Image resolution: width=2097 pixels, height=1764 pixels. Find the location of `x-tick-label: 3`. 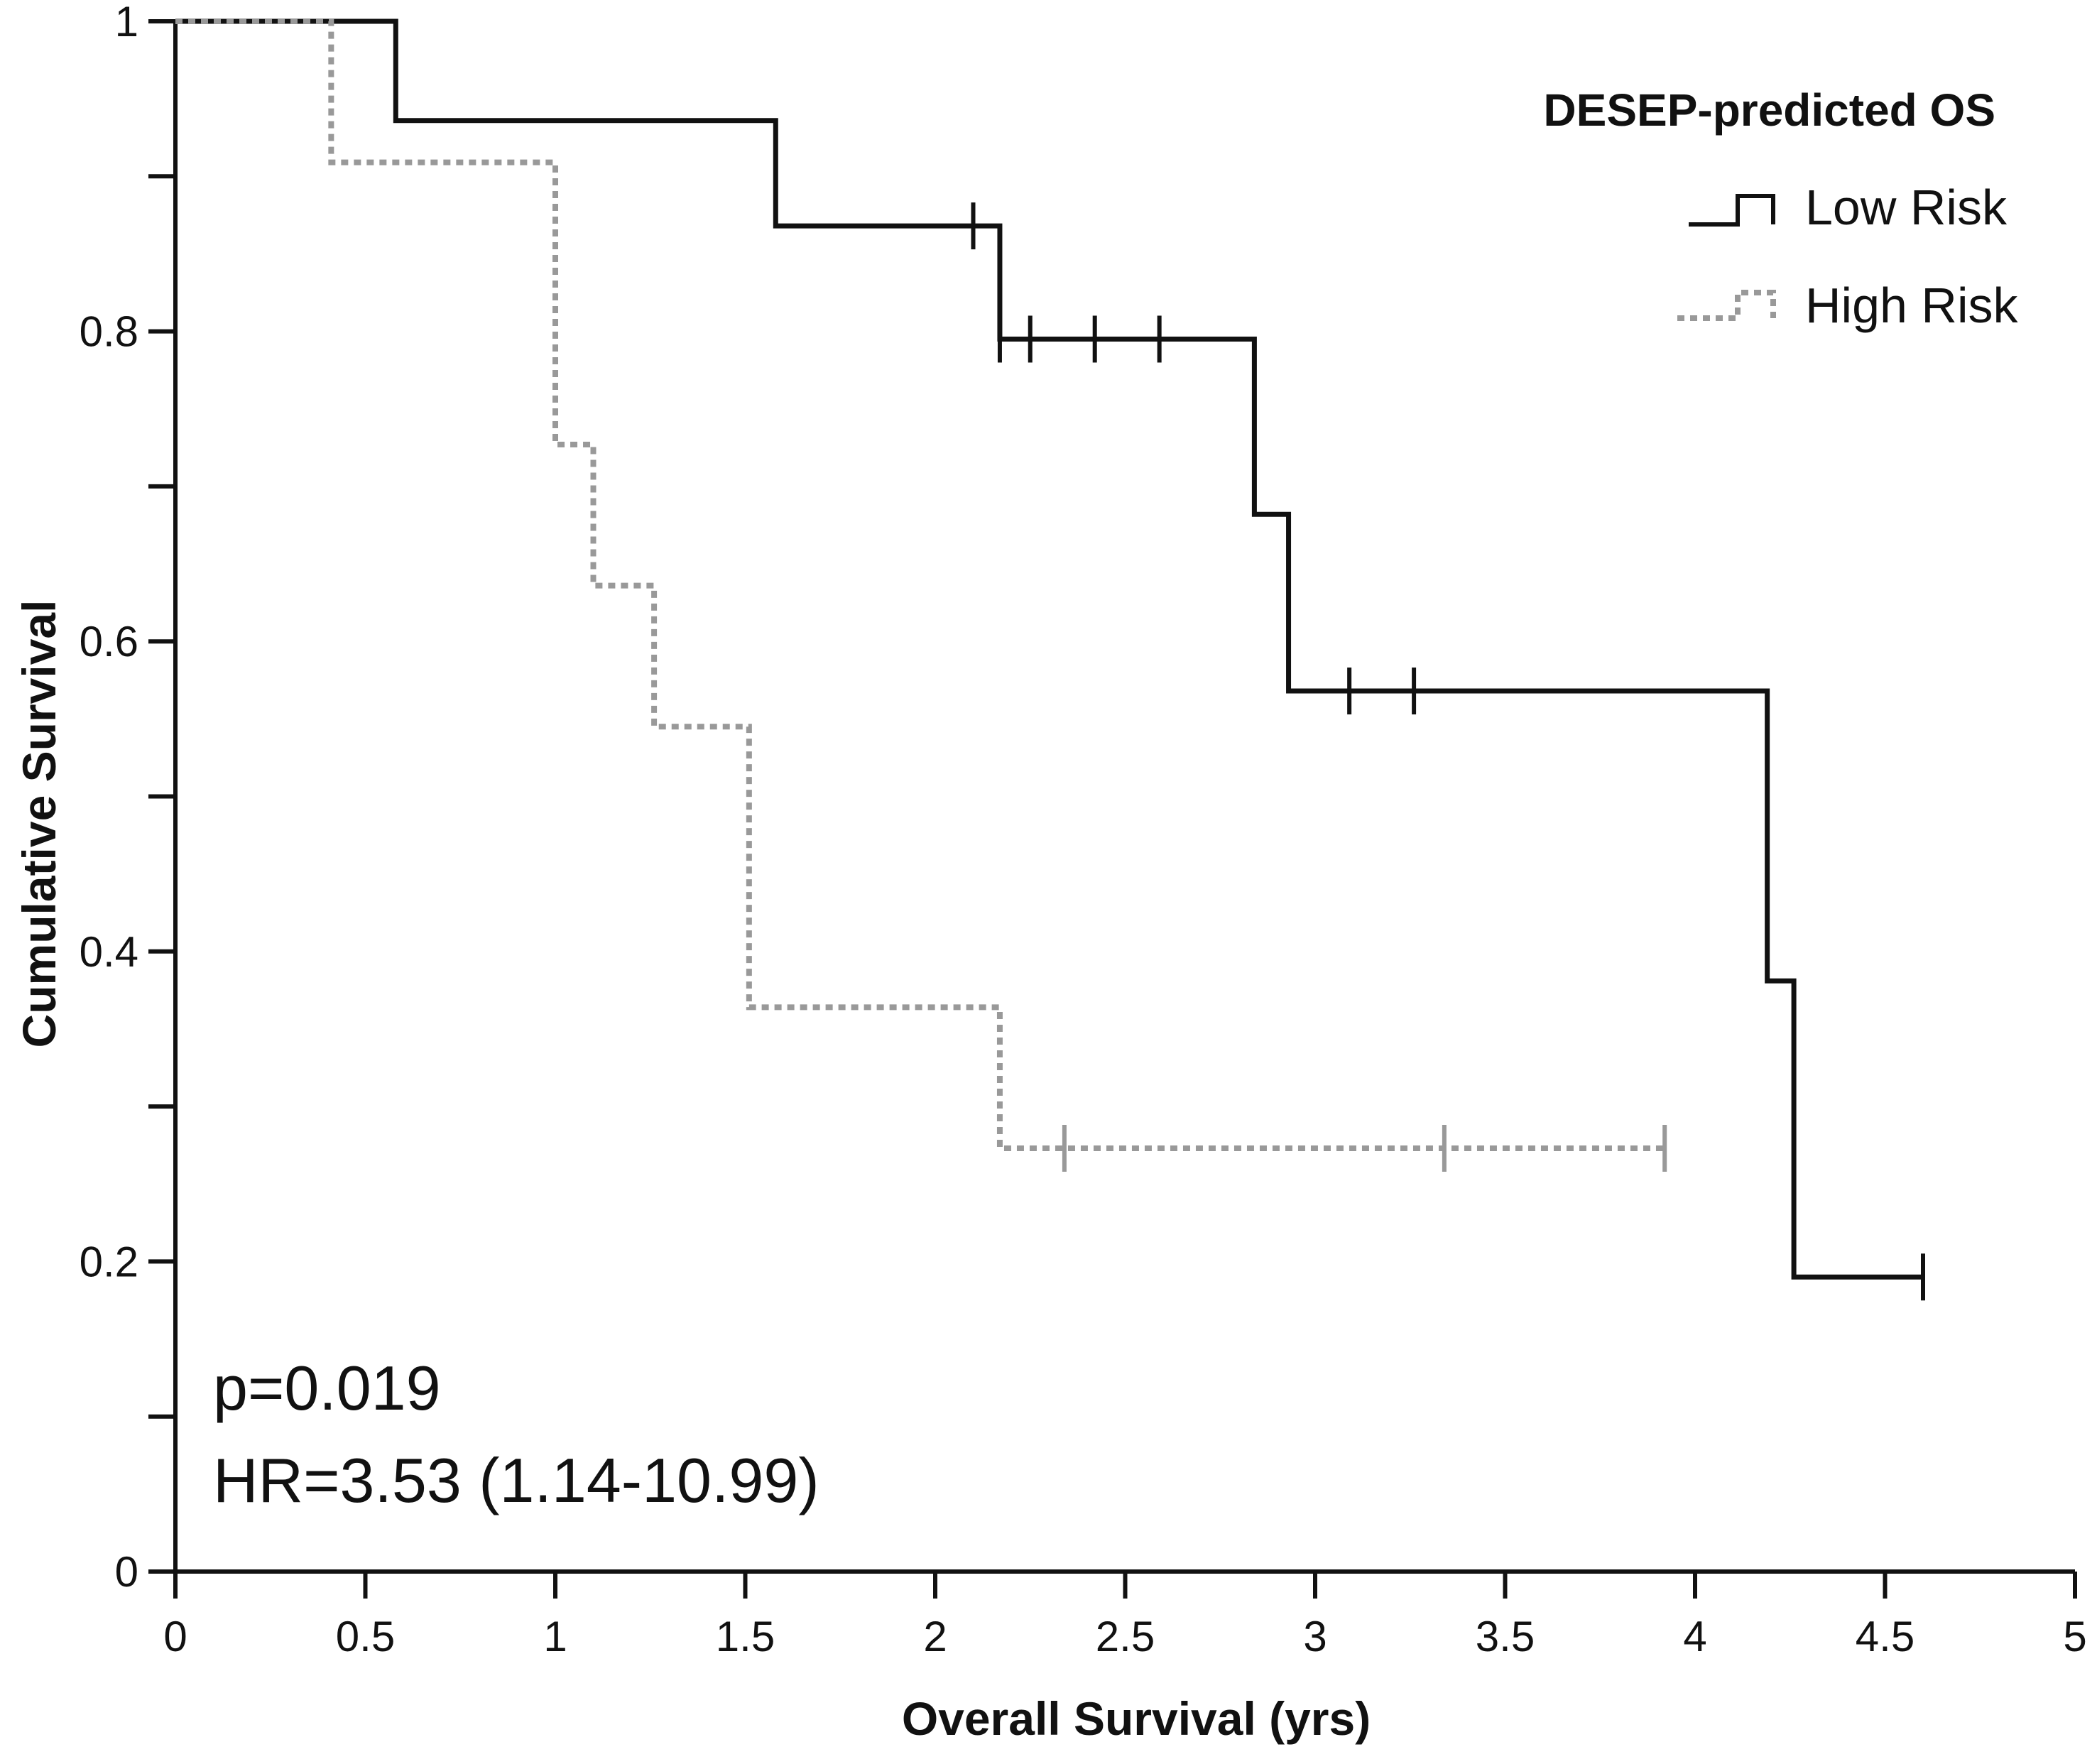

x-tick-label: 3 is located at coordinates (1315, 1636).